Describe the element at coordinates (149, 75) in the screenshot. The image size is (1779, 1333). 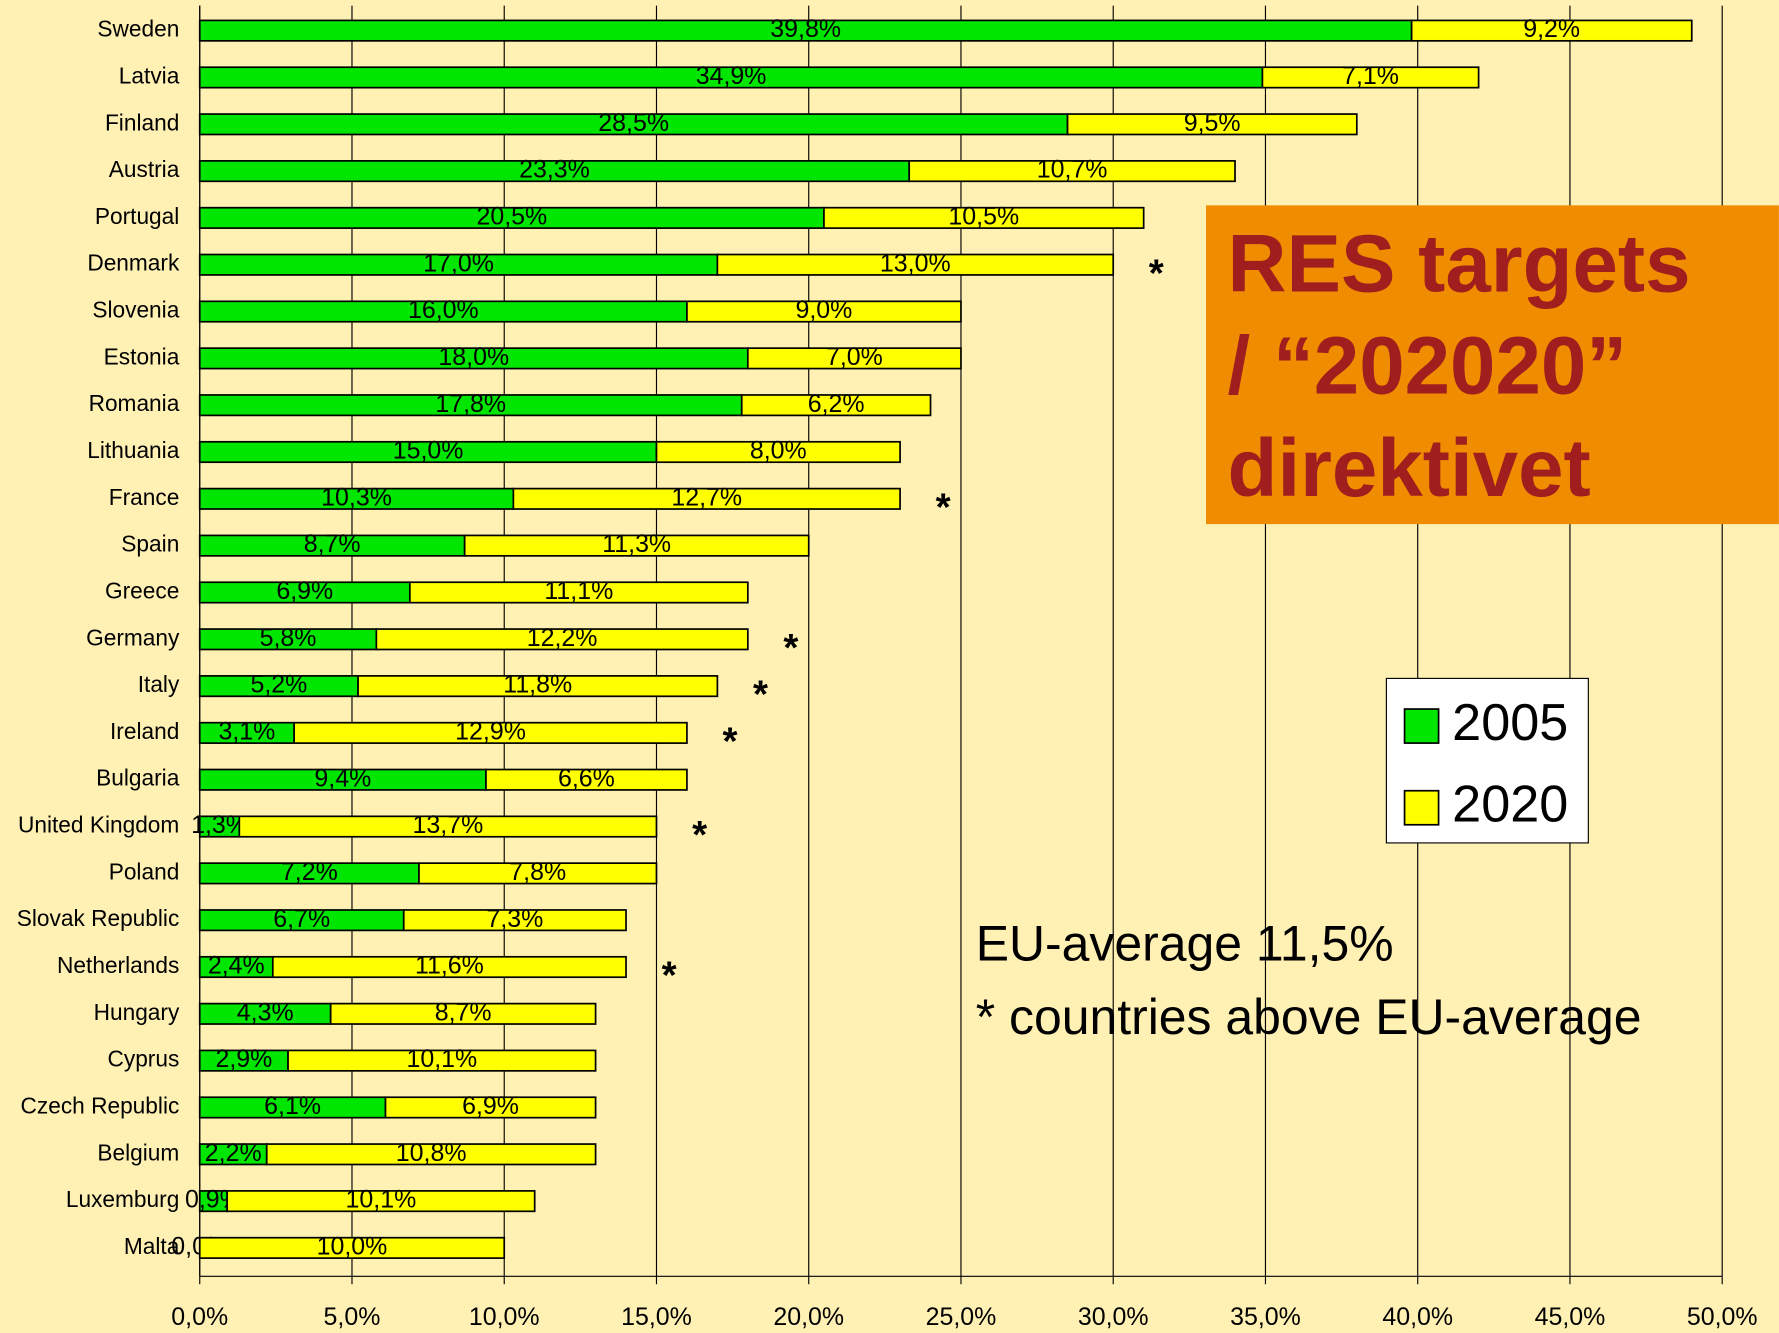
I see `y-tick-label: Latvia` at that location.